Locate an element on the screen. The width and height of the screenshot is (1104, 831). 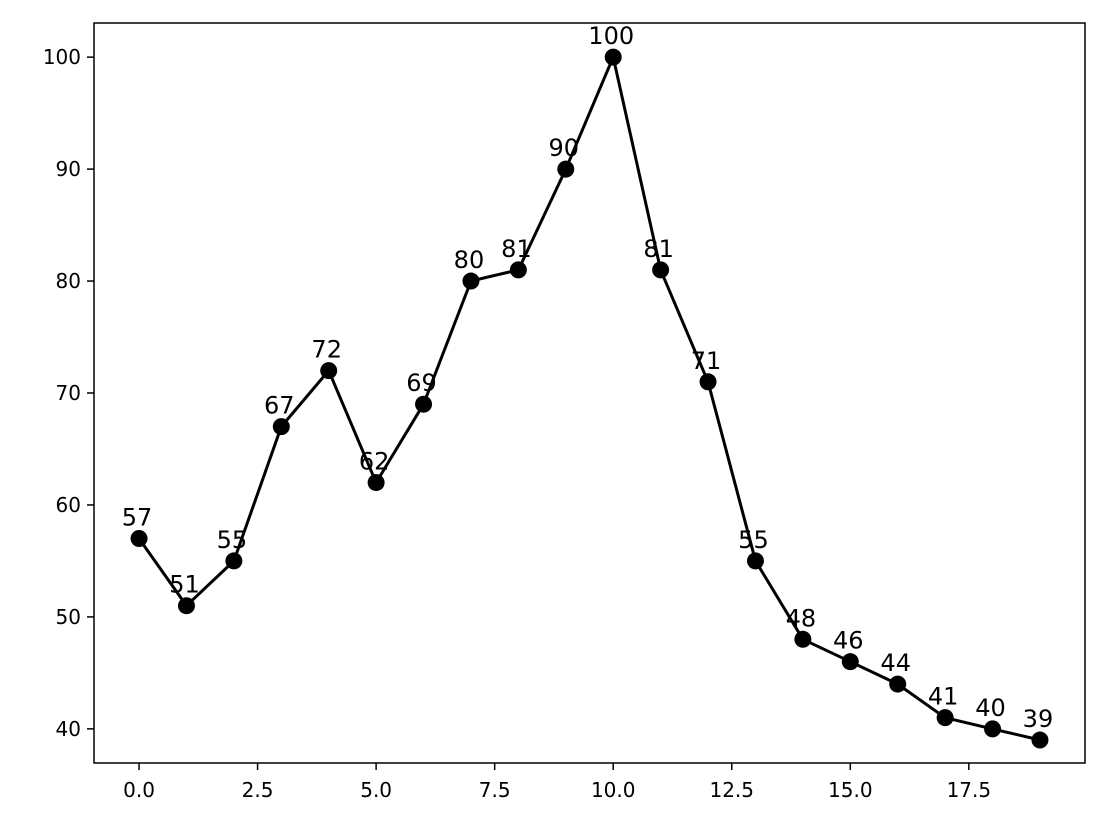
data-label: 62 is located at coordinates (374, 462).